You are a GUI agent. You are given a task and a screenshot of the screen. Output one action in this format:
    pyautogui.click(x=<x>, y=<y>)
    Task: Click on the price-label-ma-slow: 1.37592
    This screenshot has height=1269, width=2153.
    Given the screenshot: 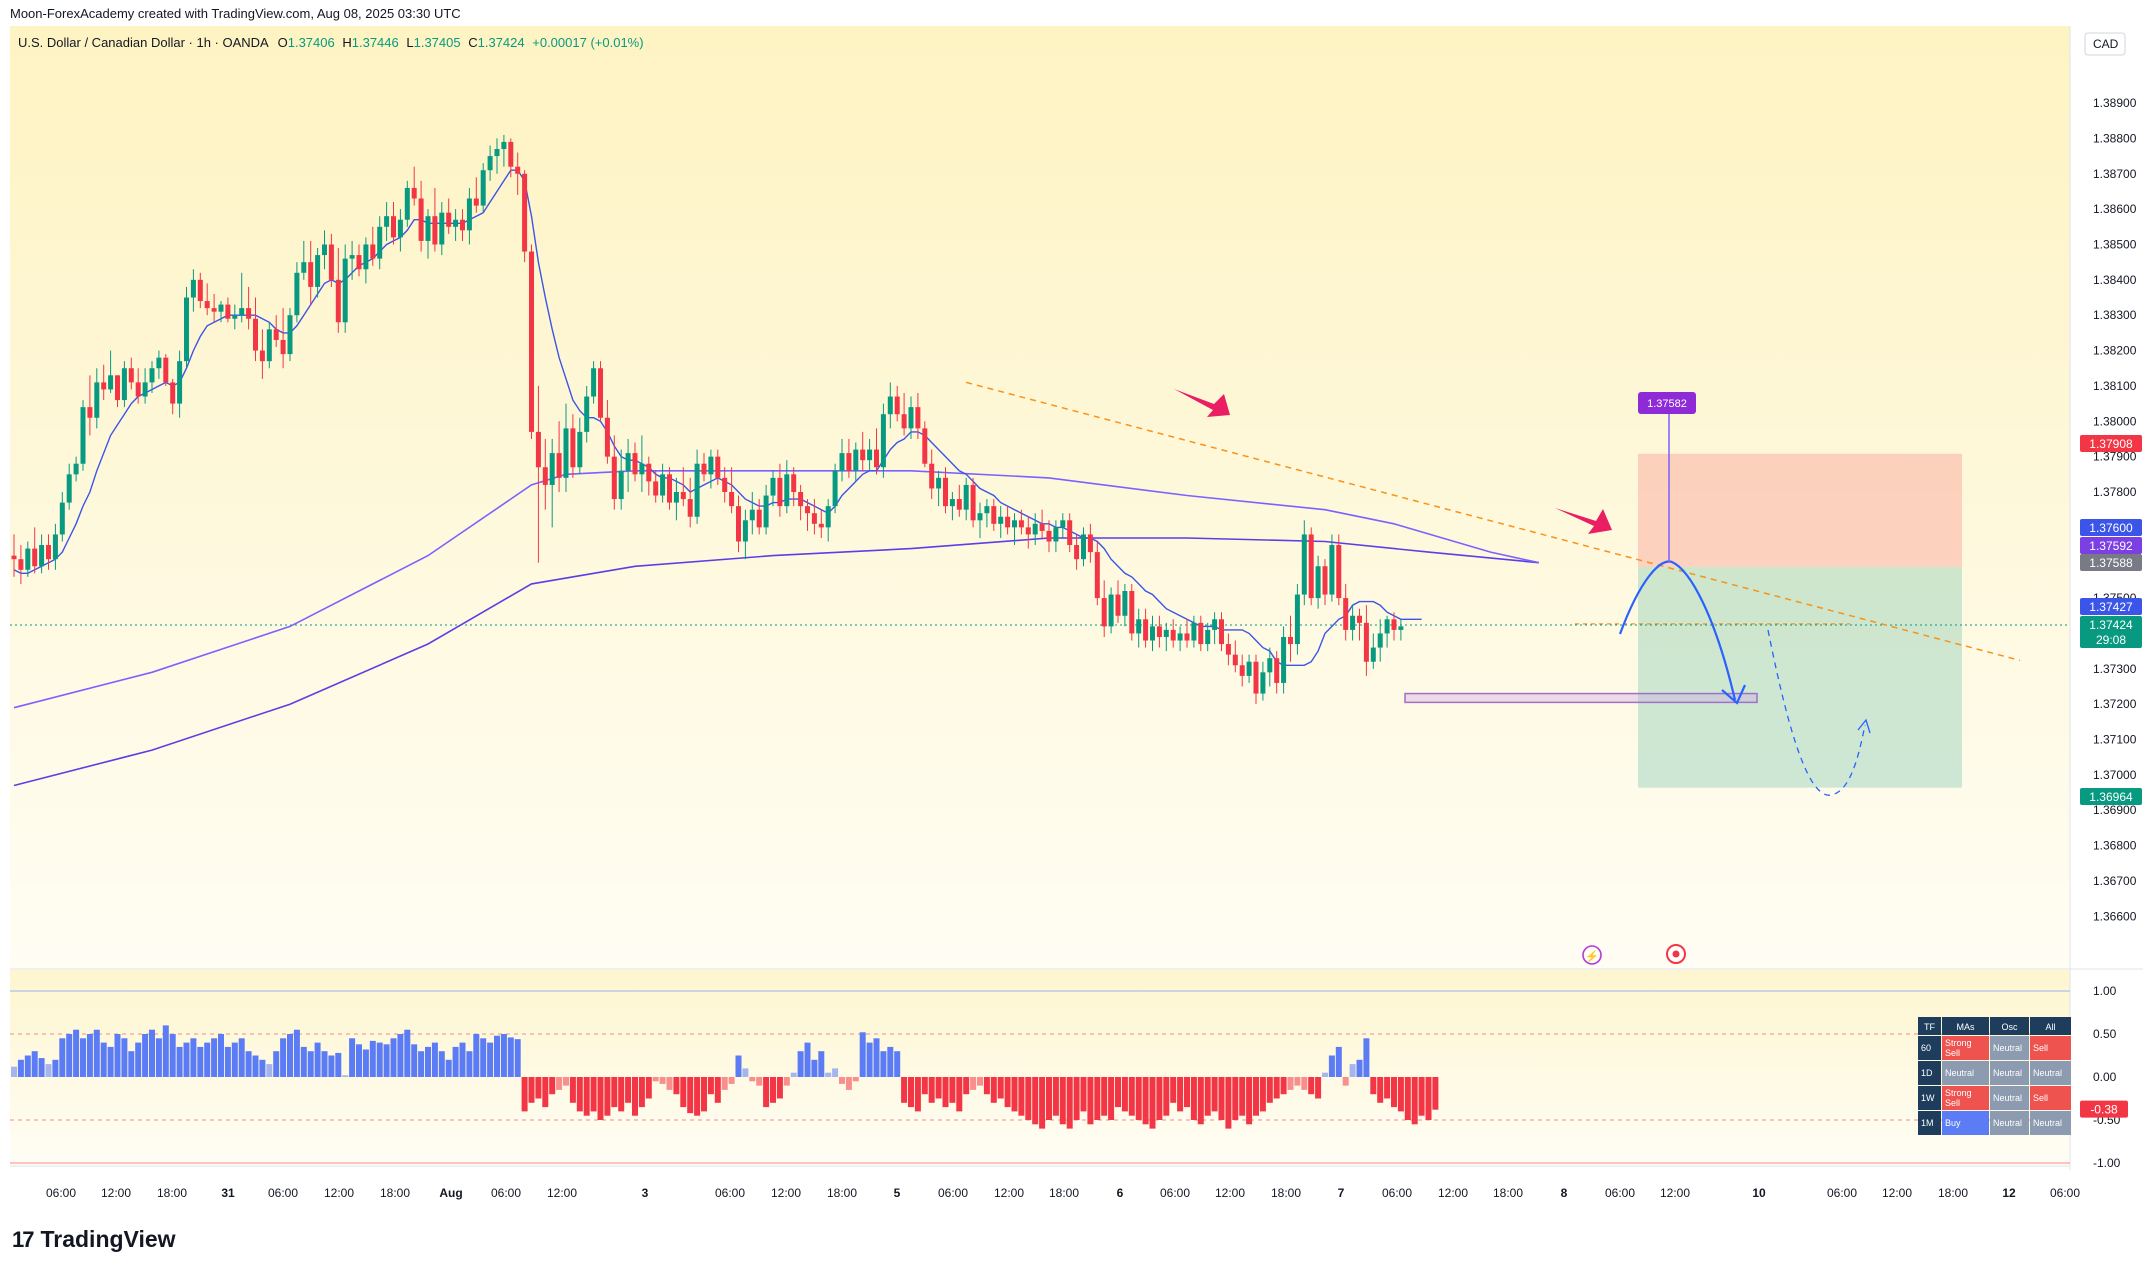 What is the action you would take?
    pyautogui.click(x=2111, y=545)
    